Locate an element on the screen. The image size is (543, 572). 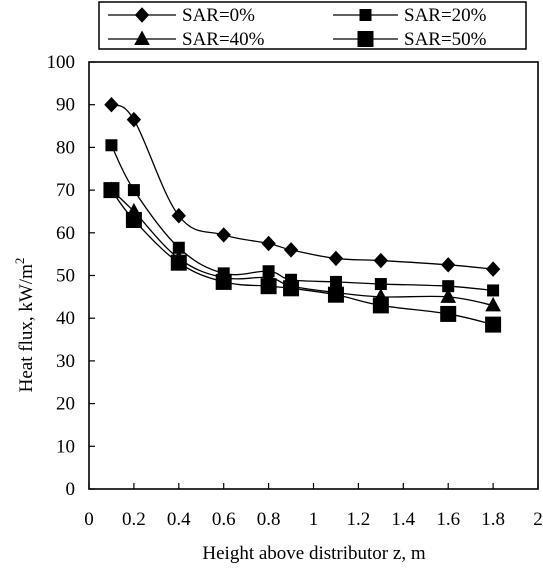
x-tick-label: 0 is located at coordinates (89, 519).